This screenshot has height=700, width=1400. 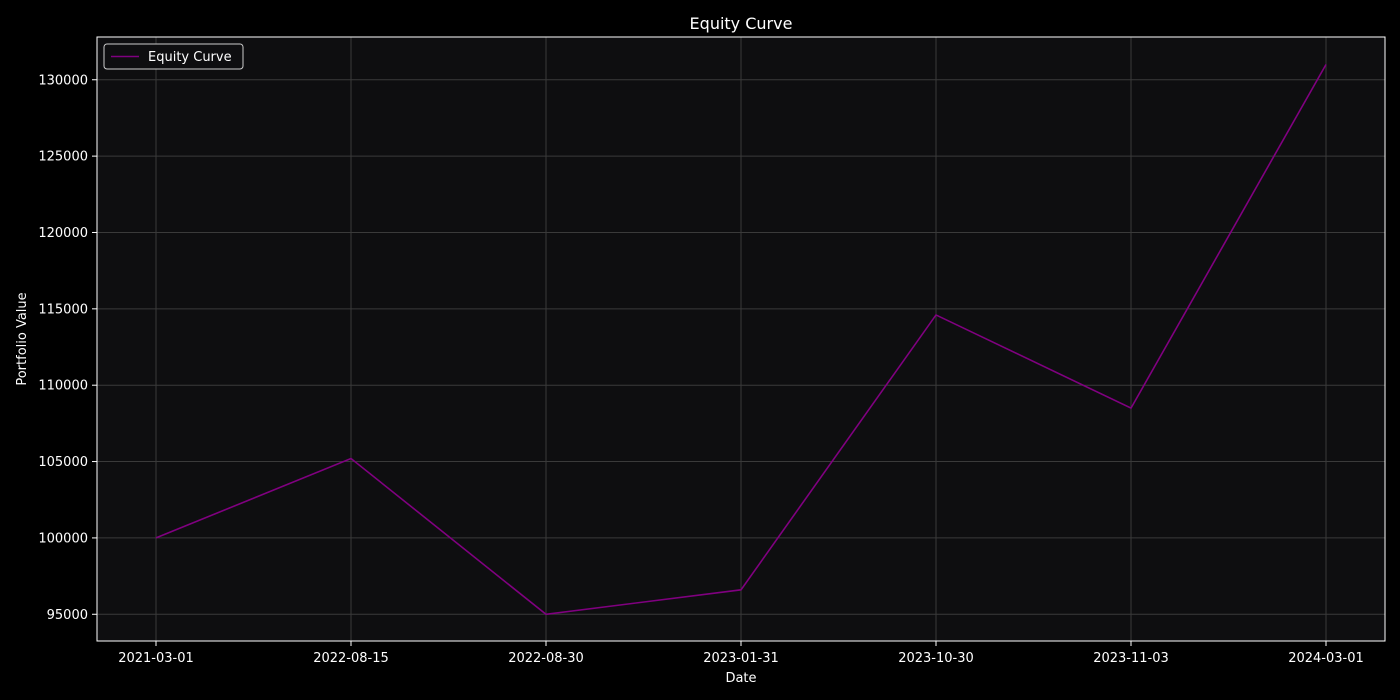 What do you see at coordinates (63, 80) in the screenshot?
I see `y-tick-label: 130000` at bounding box center [63, 80].